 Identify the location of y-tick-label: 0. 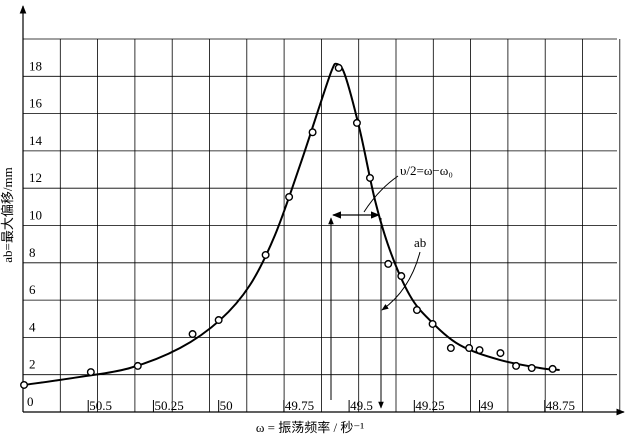
(30, 401).